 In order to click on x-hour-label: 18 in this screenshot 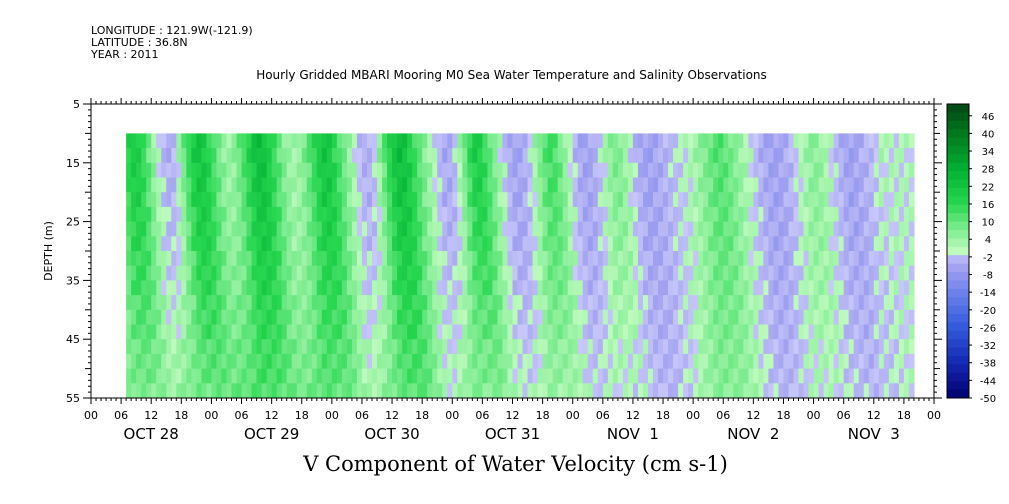, I will do `click(783, 415)`.